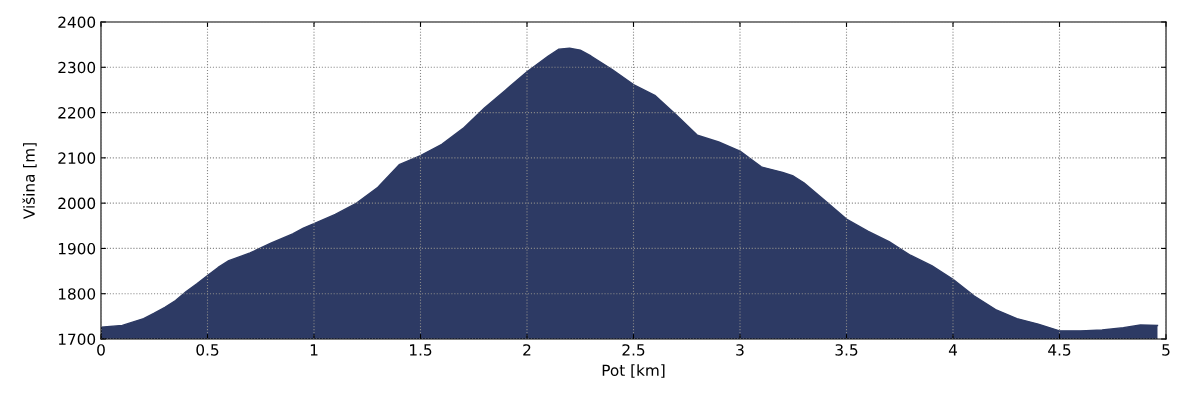 The height and width of the screenshot is (400, 1200). I want to click on x-tick-label: 0.5, so click(207, 350).